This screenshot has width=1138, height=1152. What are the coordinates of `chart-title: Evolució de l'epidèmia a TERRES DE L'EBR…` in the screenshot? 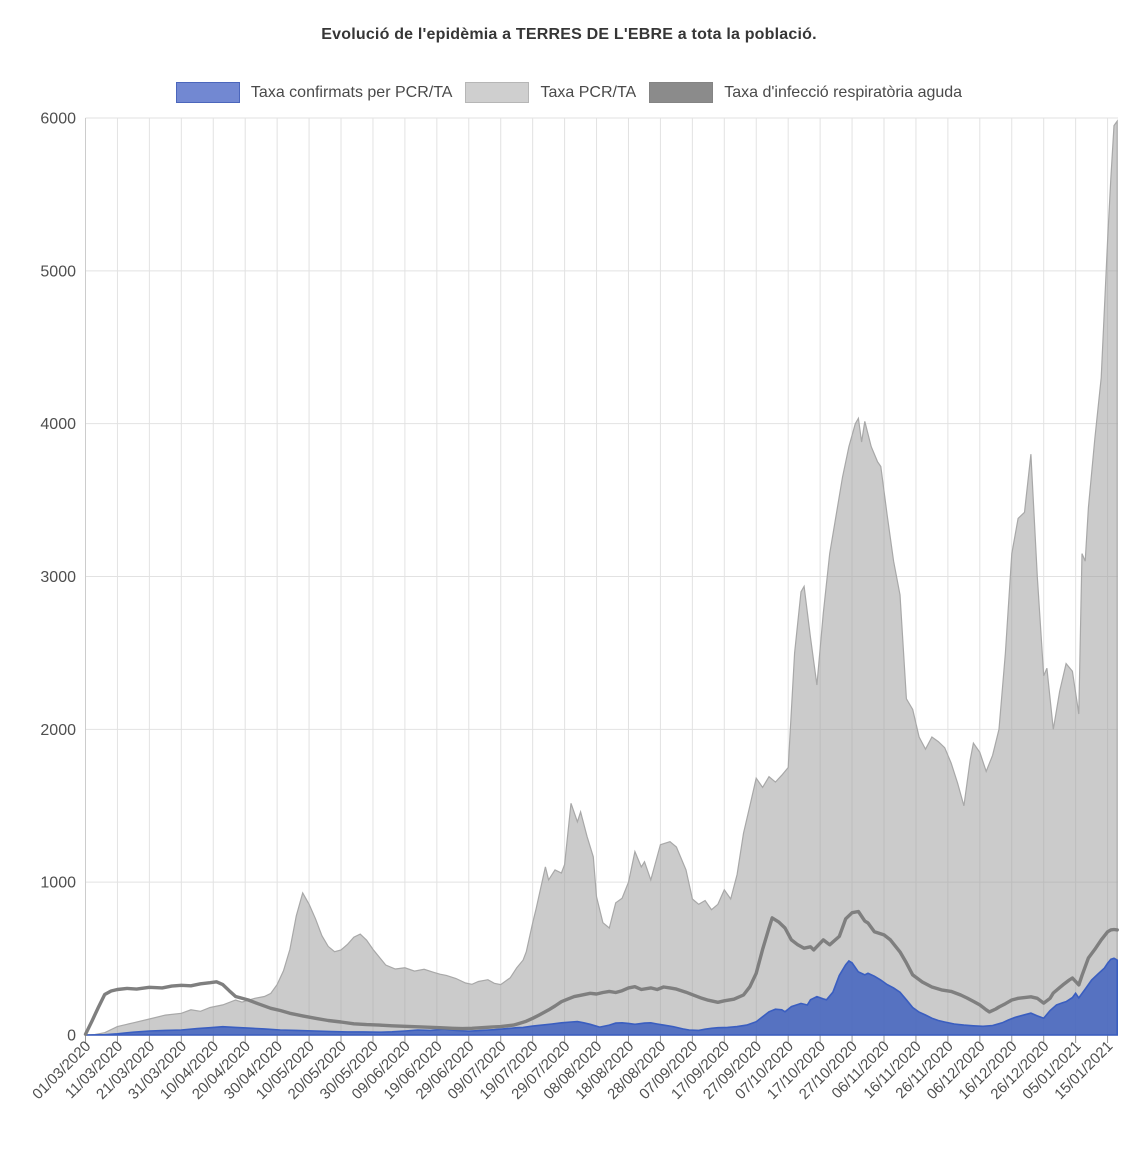 It's located at (569, 34).